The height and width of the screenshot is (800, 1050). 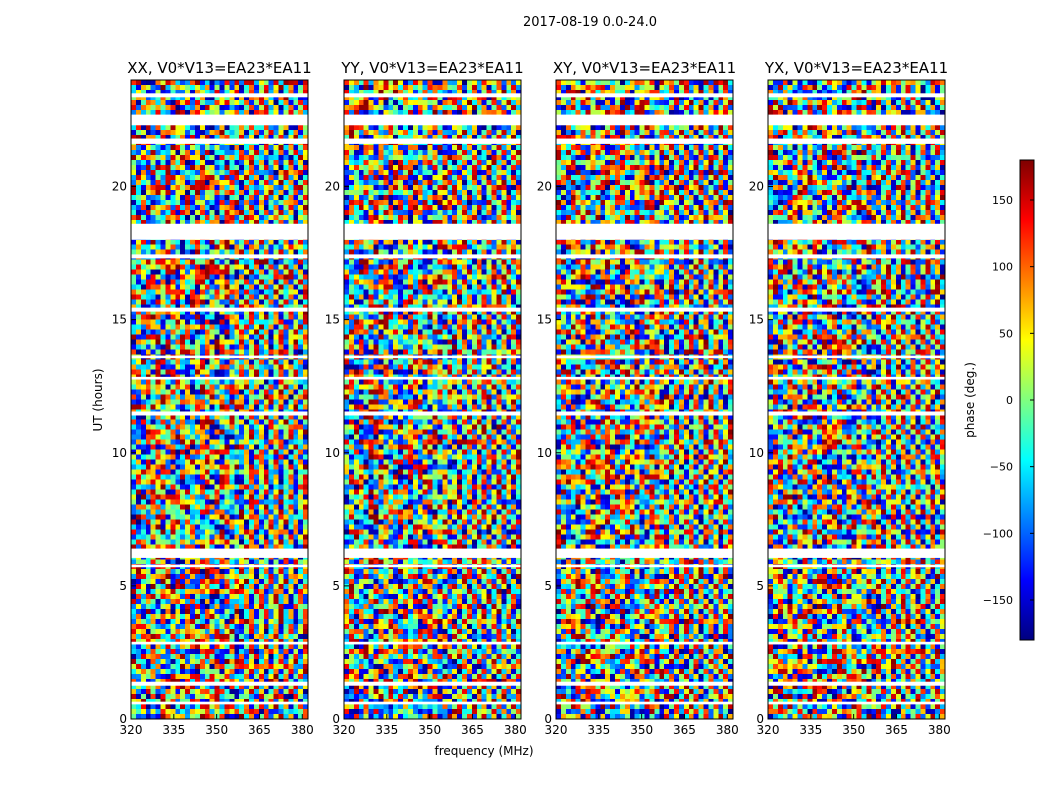 What do you see at coordinates (1001, 467) in the screenshot?
I see `colorbar-tick-label: −50` at bounding box center [1001, 467].